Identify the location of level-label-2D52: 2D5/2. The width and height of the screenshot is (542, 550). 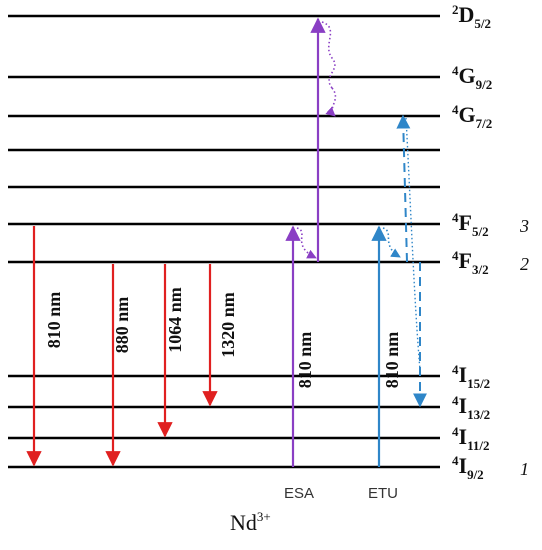
(471, 16).